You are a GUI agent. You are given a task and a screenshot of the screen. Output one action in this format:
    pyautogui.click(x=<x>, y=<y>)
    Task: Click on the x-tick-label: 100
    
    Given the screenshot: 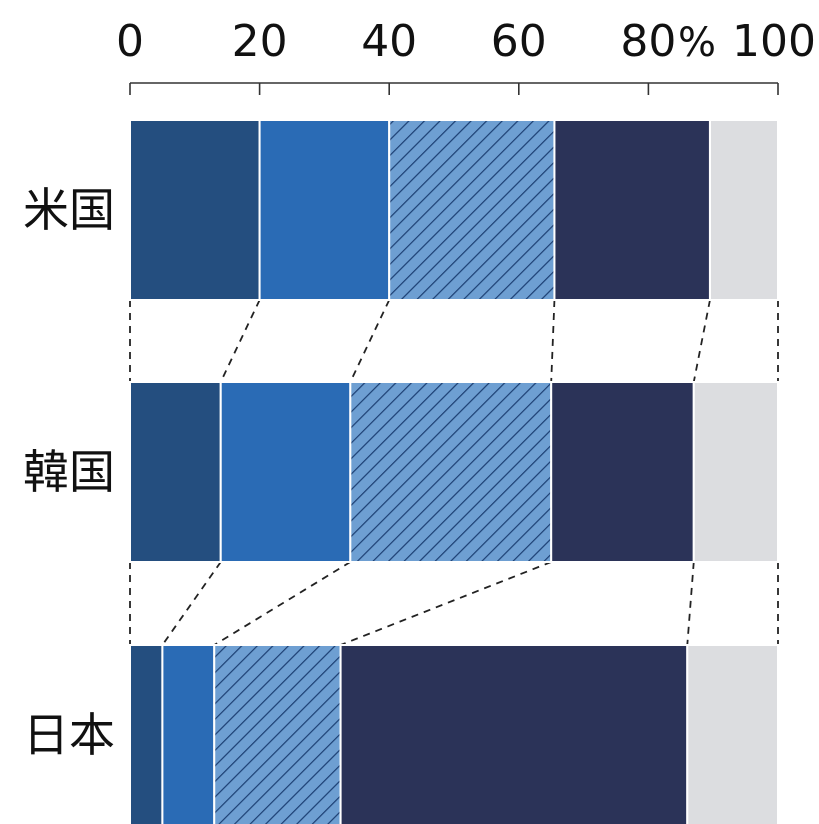 What is the action you would take?
    pyautogui.click(x=774, y=41)
    